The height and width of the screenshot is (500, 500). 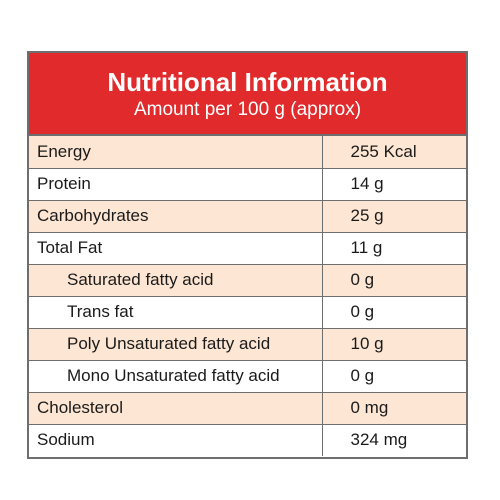 What do you see at coordinates (394, 152) in the screenshot?
I see `nutrient-value: 255 Kcal` at bounding box center [394, 152].